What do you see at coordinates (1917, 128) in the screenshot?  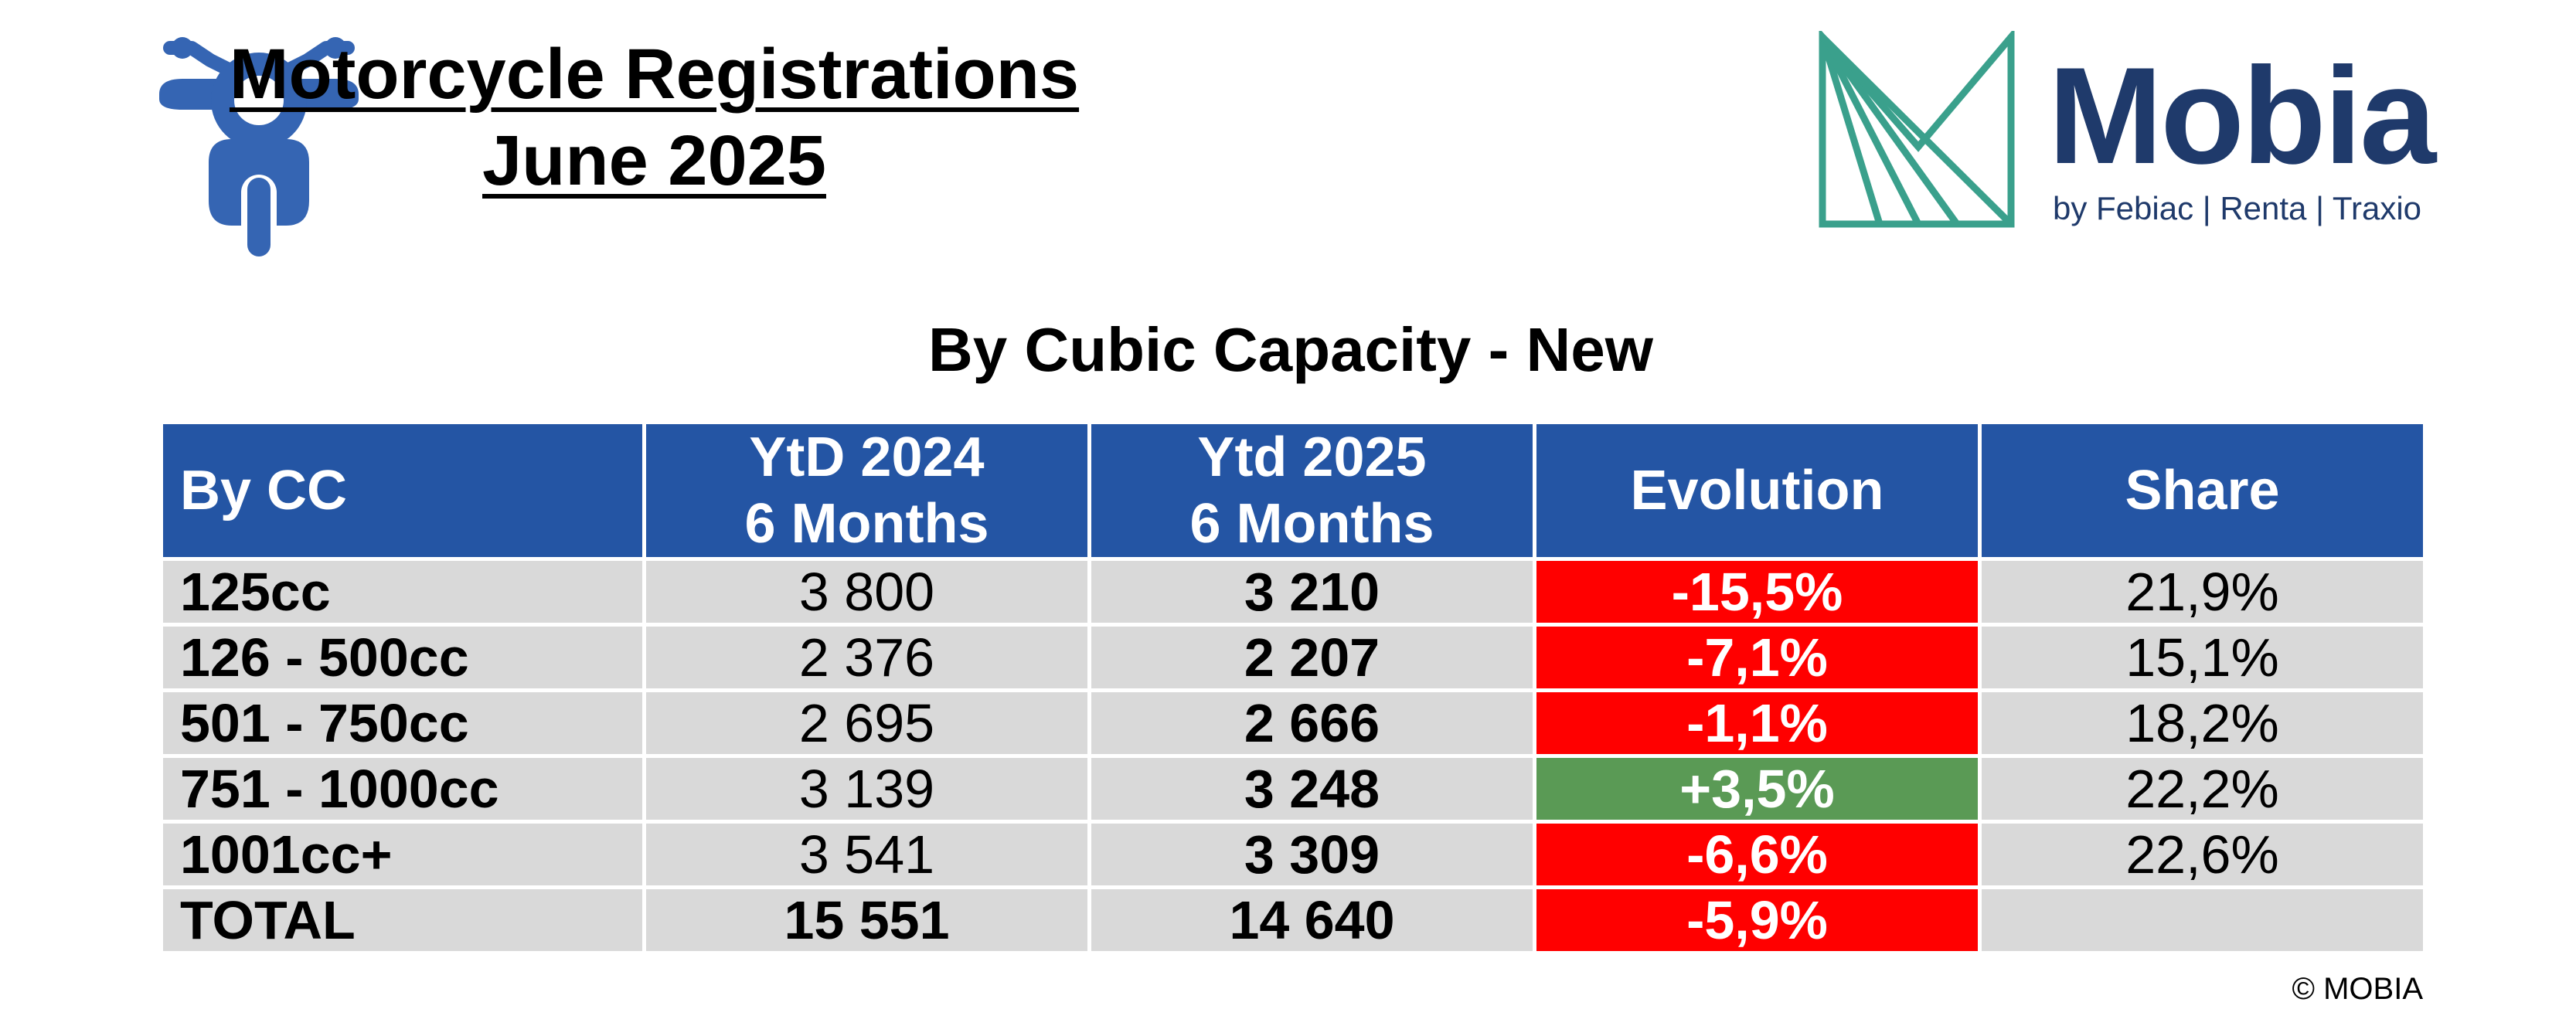 I see `mobia-logo-icon` at bounding box center [1917, 128].